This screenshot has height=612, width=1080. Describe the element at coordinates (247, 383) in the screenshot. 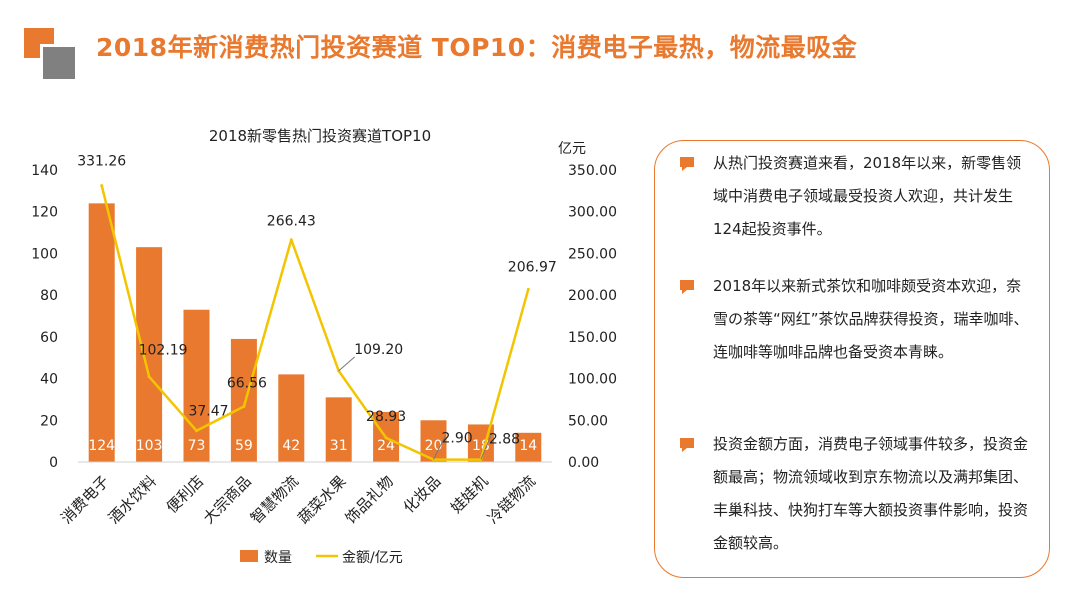

I see `line-value-label: 66.56` at that location.